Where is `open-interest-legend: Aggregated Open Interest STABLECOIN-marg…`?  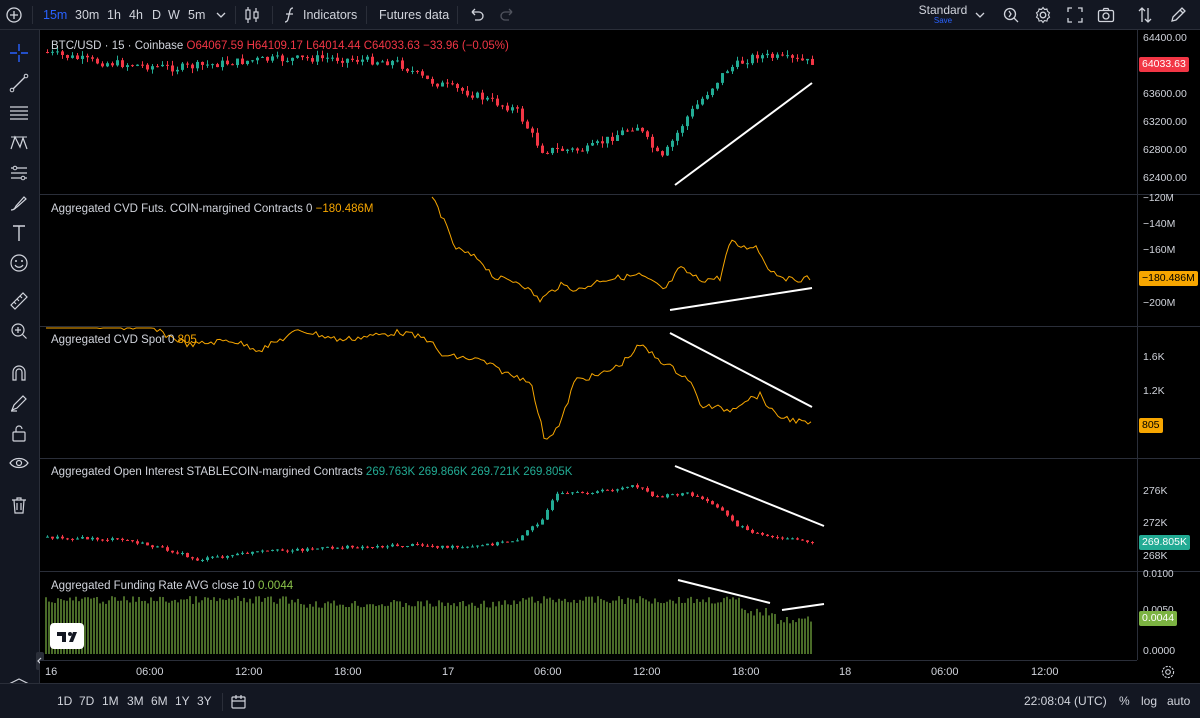
open-interest-legend: Aggregated Open Interest STABLECOIN-marg… is located at coordinates (311, 472).